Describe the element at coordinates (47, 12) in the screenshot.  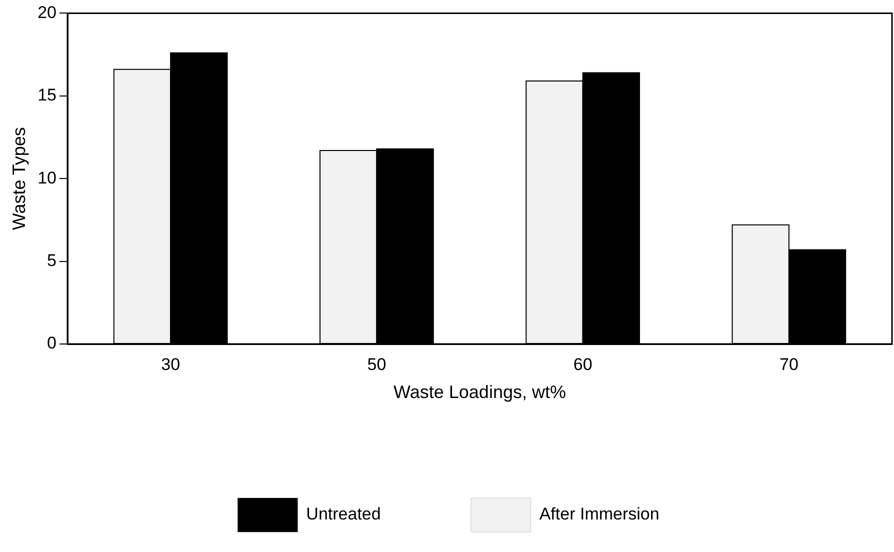
I see `y-tick-label: 20` at that location.